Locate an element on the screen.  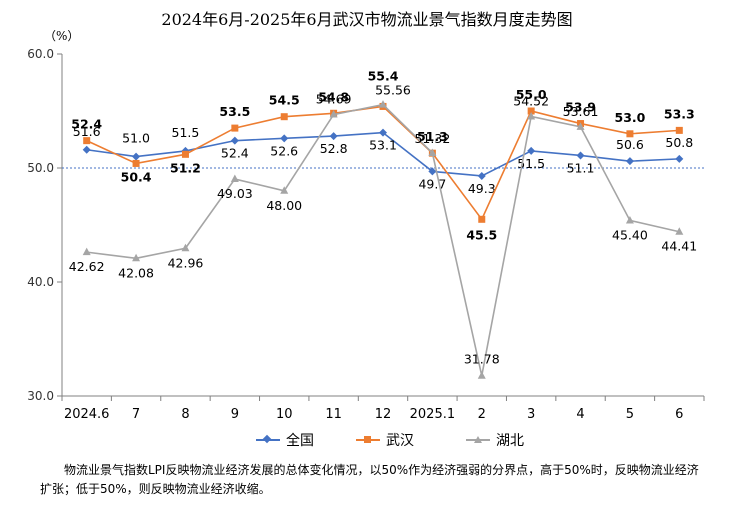
data-label: 53.0 is located at coordinates (630, 117).